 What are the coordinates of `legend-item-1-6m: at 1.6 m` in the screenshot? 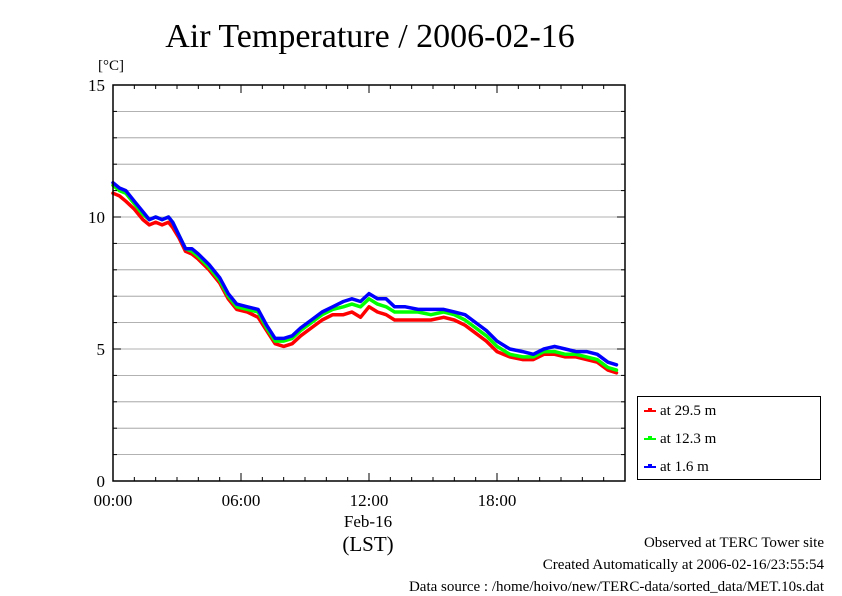 It's located at (676, 467).